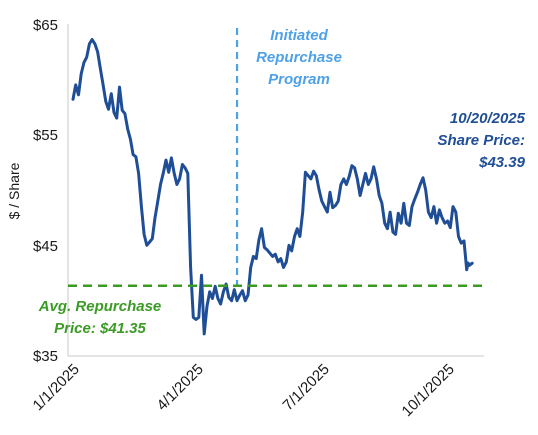 The image size is (538, 435). What do you see at coordinates (45, 135) in the screenshot?
I see `y-tick-label: $55` at bounding box center [45, 135].